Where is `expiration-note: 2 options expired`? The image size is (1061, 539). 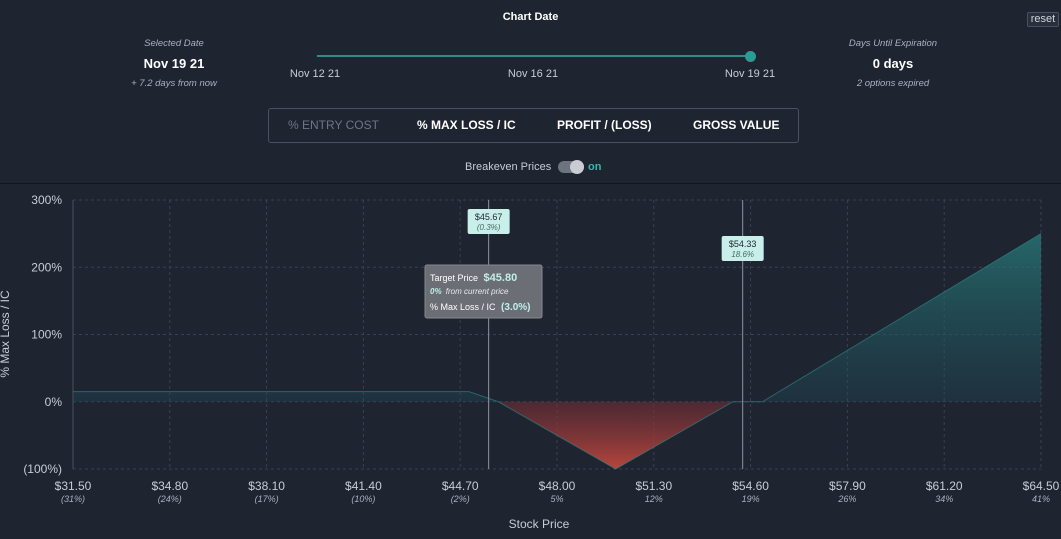 expiration-note: 2 options expired is located at coordinates (893, 83).